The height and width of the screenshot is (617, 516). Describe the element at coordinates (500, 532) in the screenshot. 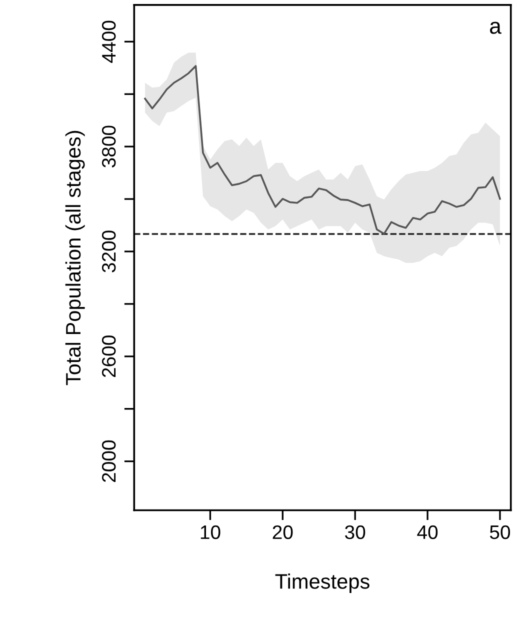

I see `x-tick-label: 50` at that location.